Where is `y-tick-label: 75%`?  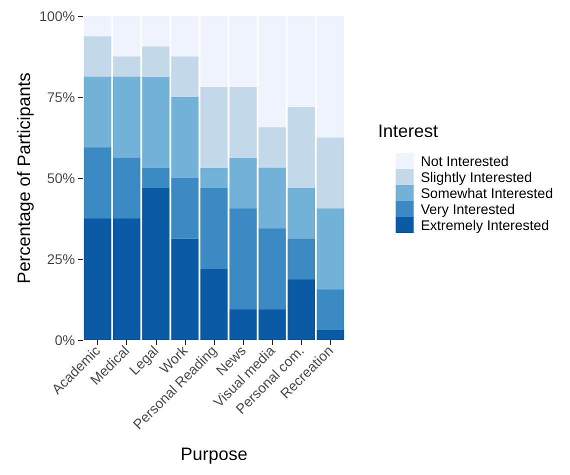 y-tick-label: 75% is located at coordinates (60, 97).